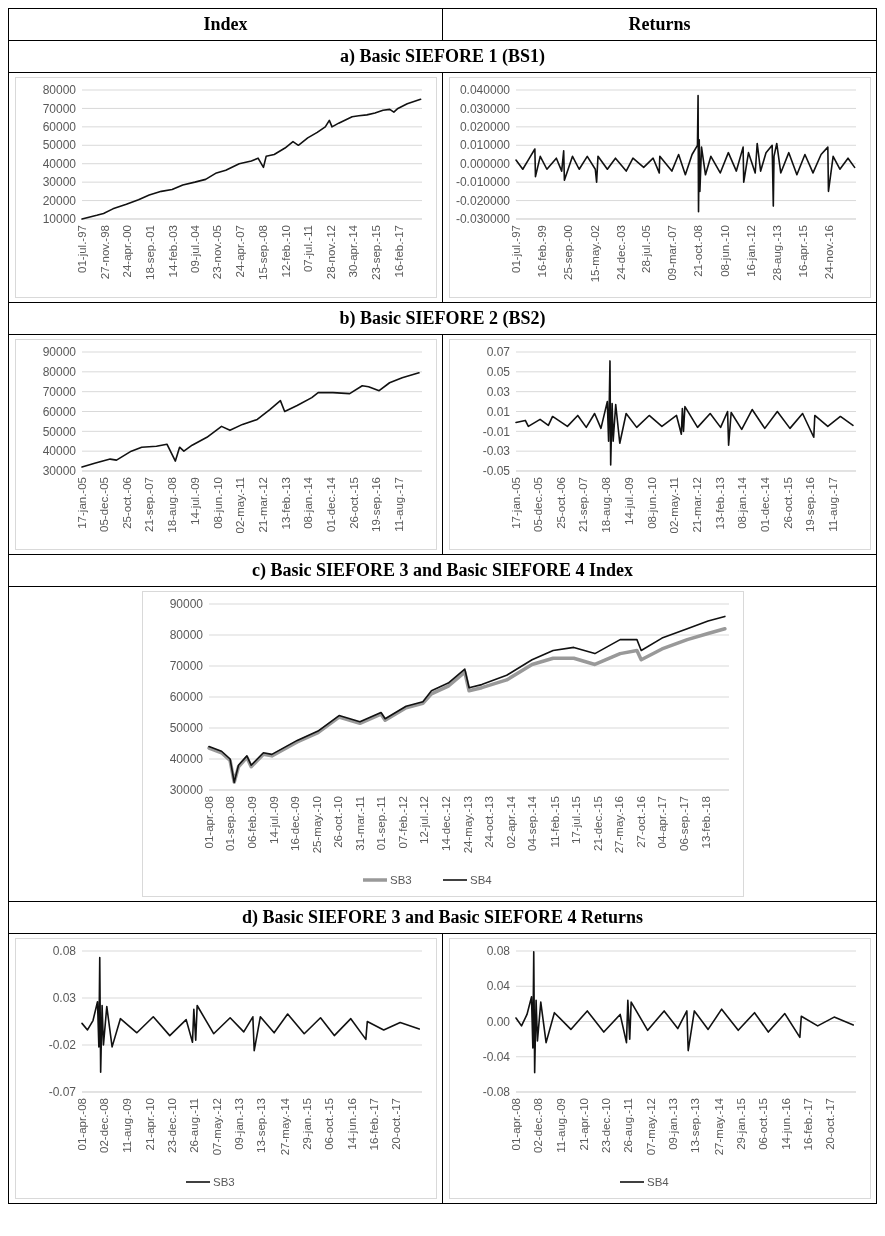  I want to click on x-tick-label: 26-oct.-10, so click(337, 822).